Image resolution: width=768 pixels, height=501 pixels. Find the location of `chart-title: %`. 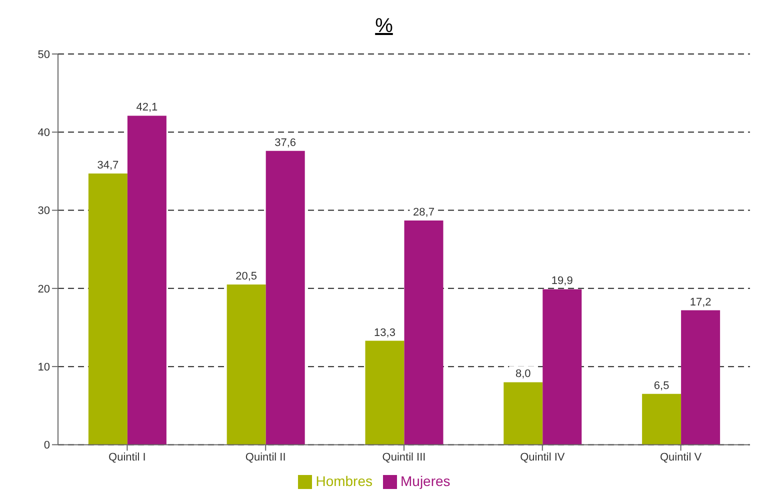

chart-title: % is located at coordinates (384, 26).